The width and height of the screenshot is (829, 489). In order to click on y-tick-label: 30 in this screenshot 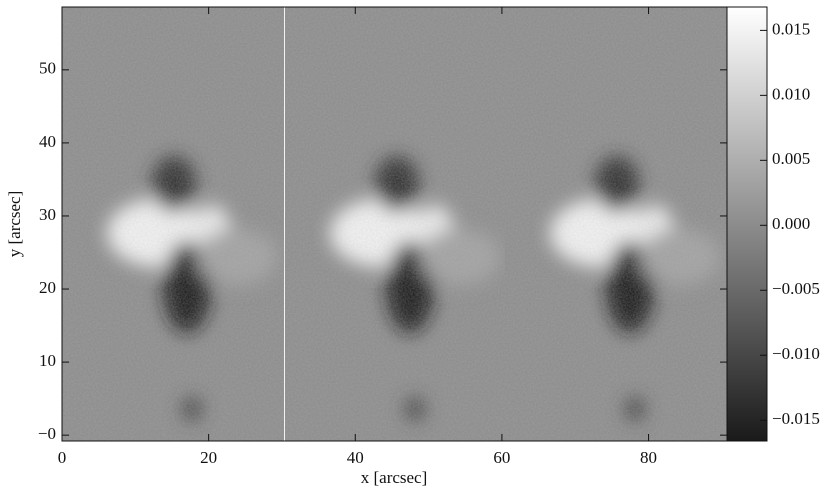, I will do `click(47, 214)`.